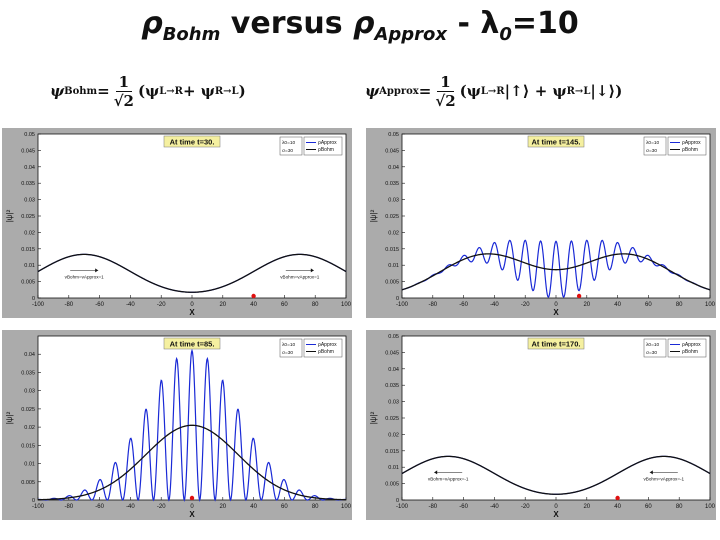 This screenshot has width=720, height=540. Describe the element at coordinates (397, 299) in the screenshot. I see `y-tick-label: 0` at that location.